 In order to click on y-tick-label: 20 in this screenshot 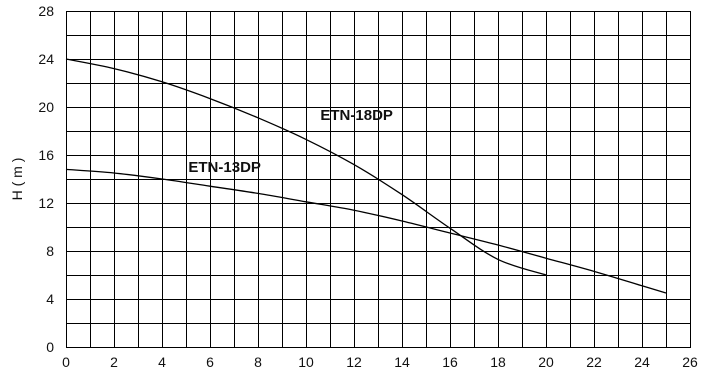, I will do `click(46, 107)`.